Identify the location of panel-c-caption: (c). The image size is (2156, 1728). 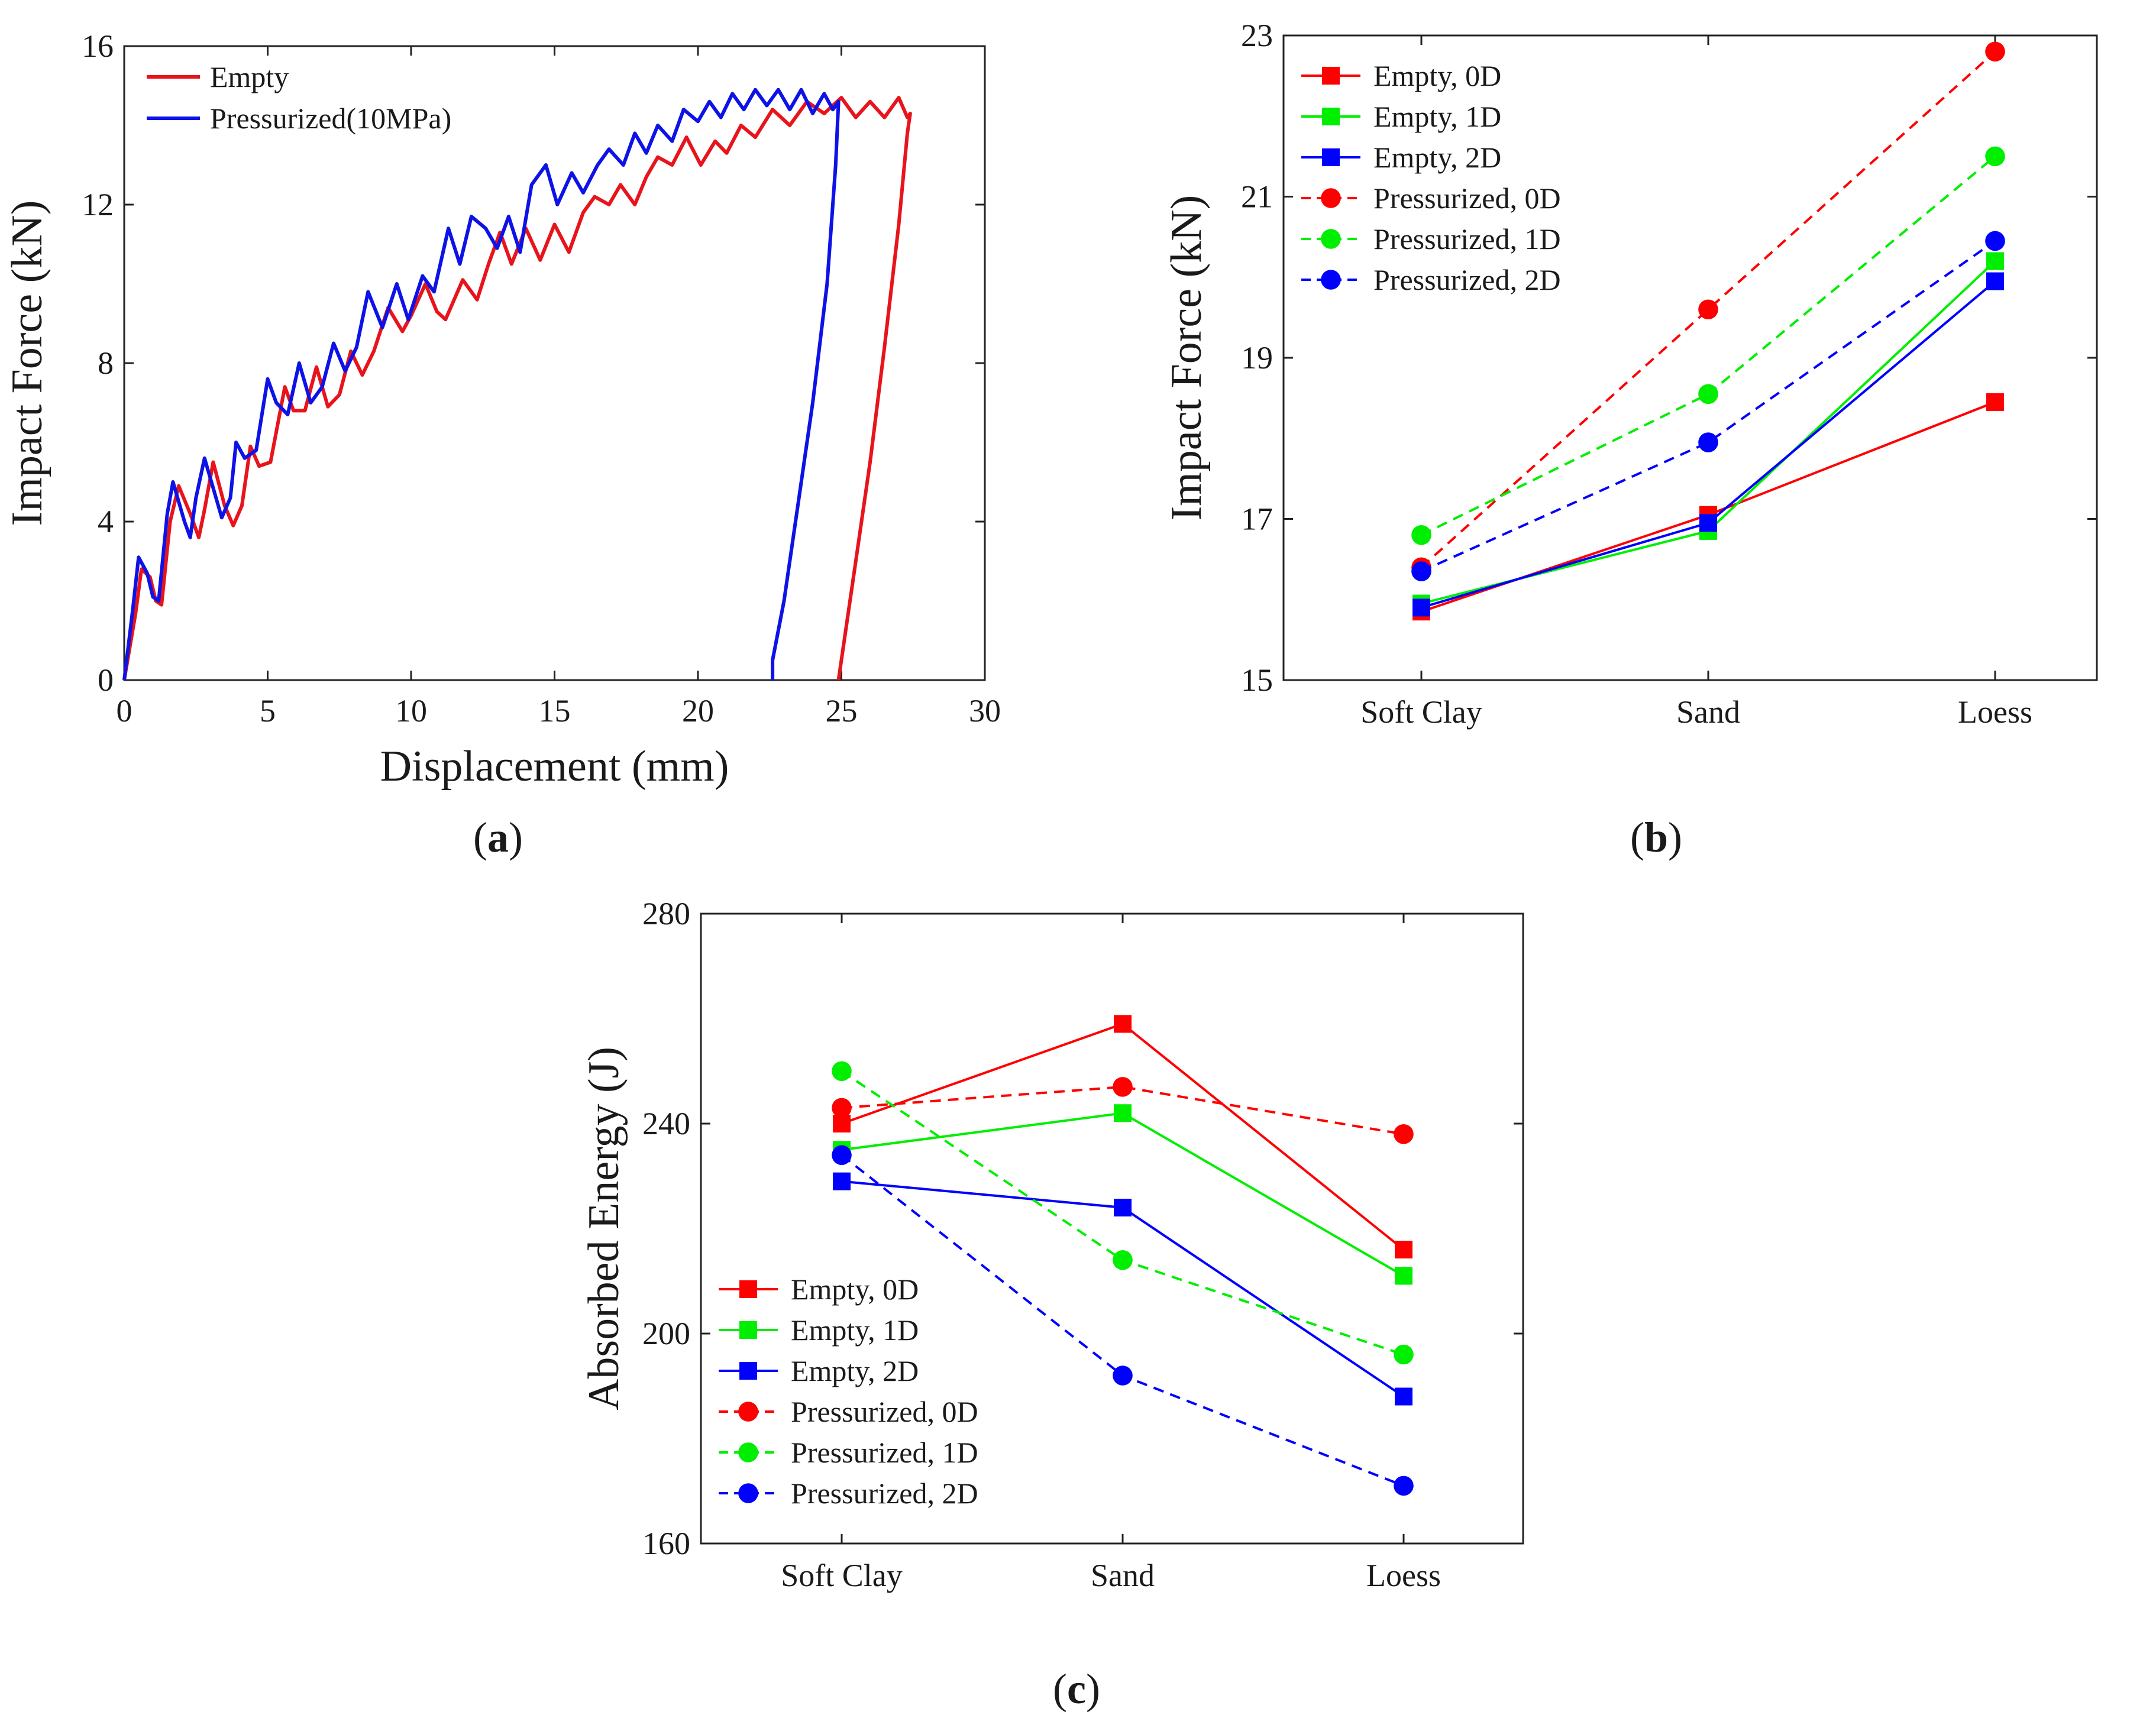
(1076, 1689).